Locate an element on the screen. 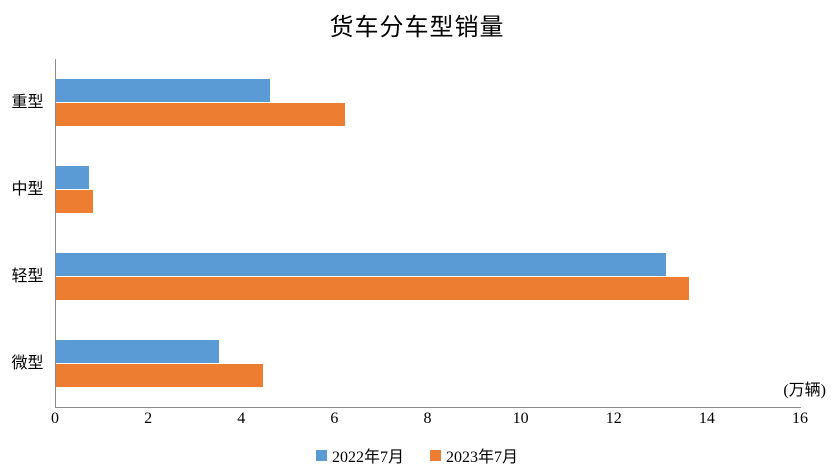 The height and width of the screenshot is (470, 834). axis-unit-label: (万辆) is located at coordinates (804, 390).